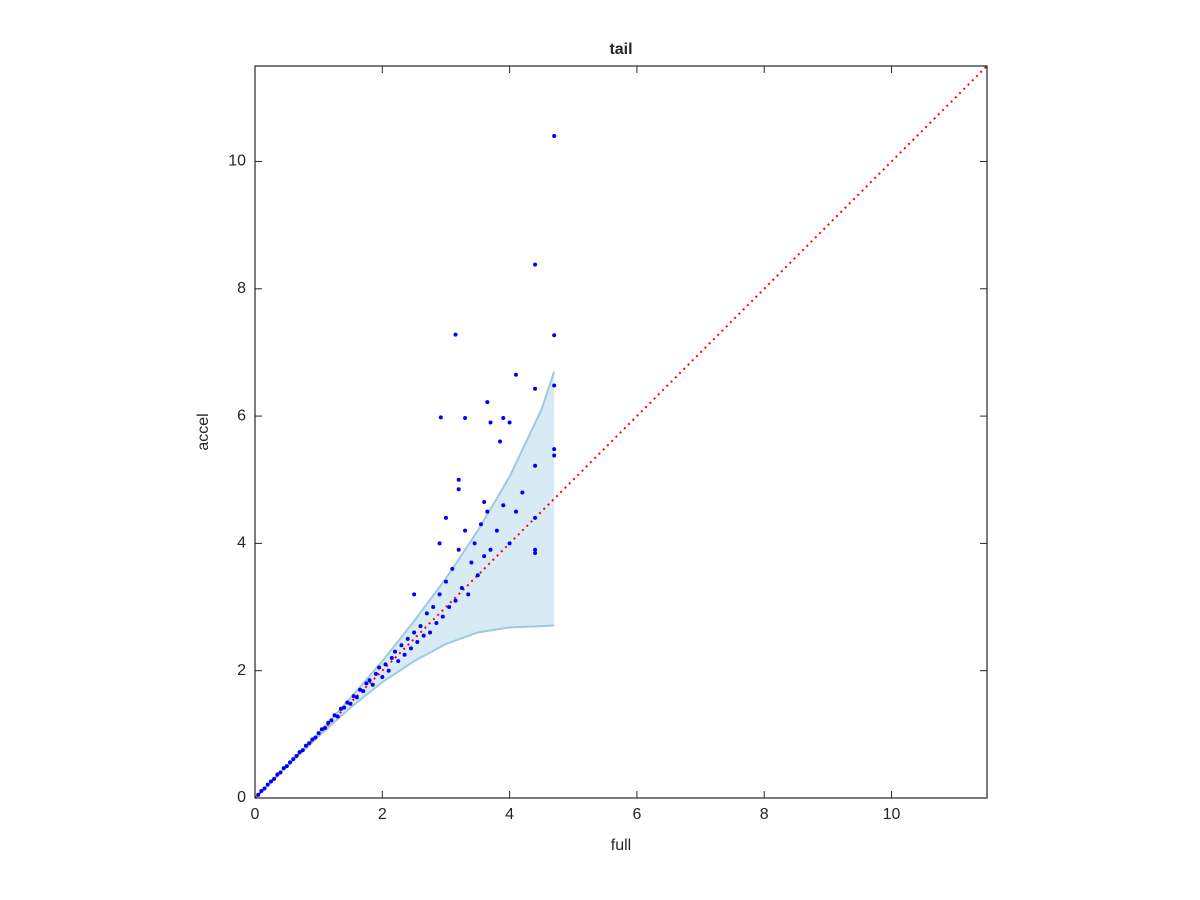 The image size is (1200, 900). What do you see at coordinates (241, 797) in the screenshot?
I see `y-tick-label: 0` at bounding box center [241, 797].